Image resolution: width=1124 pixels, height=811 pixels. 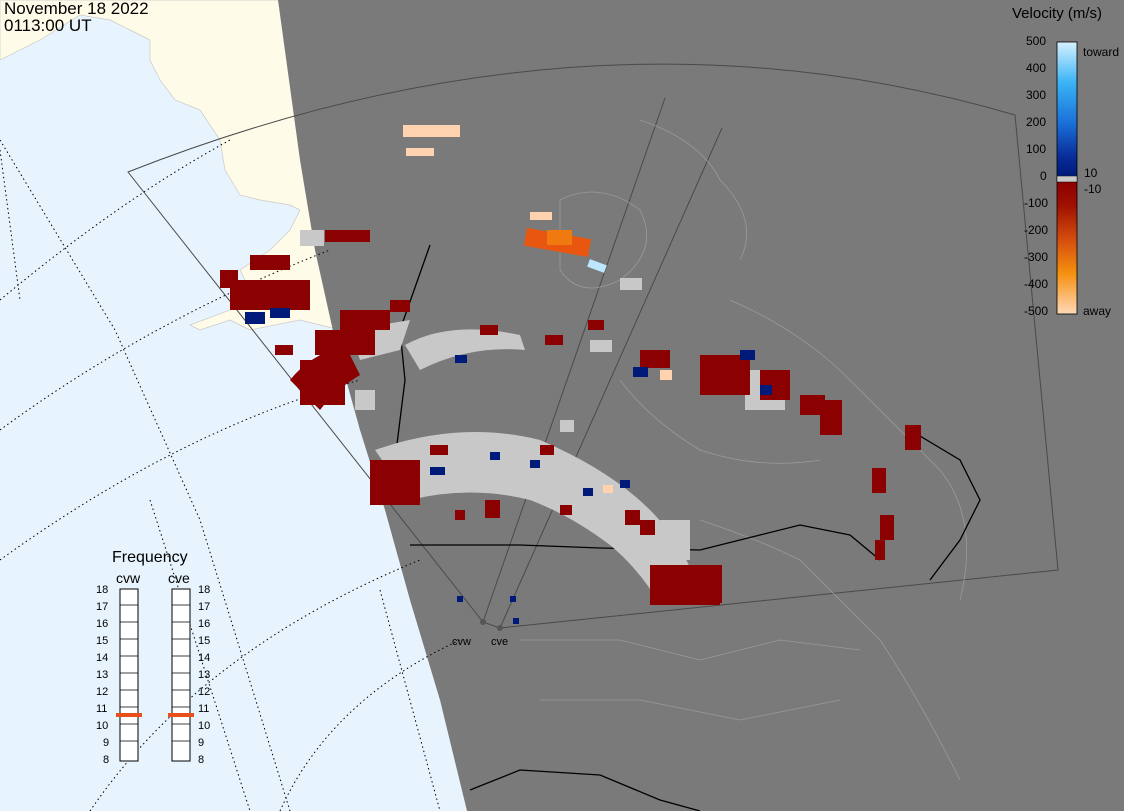 What do you see at coordinates (106, 743) in the screenshot?
I see `frequency-level-left: 9` at bounding box center [106, 743].